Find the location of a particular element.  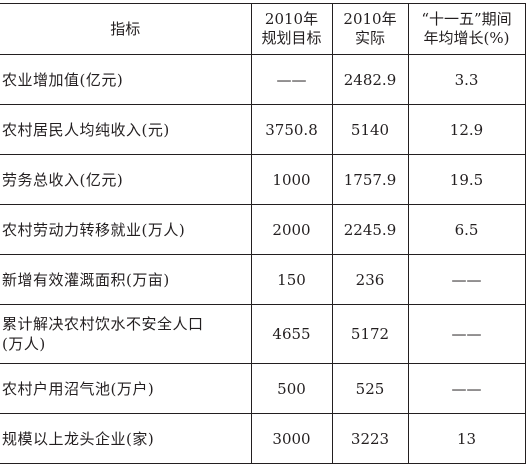

header-2010-actual-line2: 实际 is located at coordinates (369, 38).